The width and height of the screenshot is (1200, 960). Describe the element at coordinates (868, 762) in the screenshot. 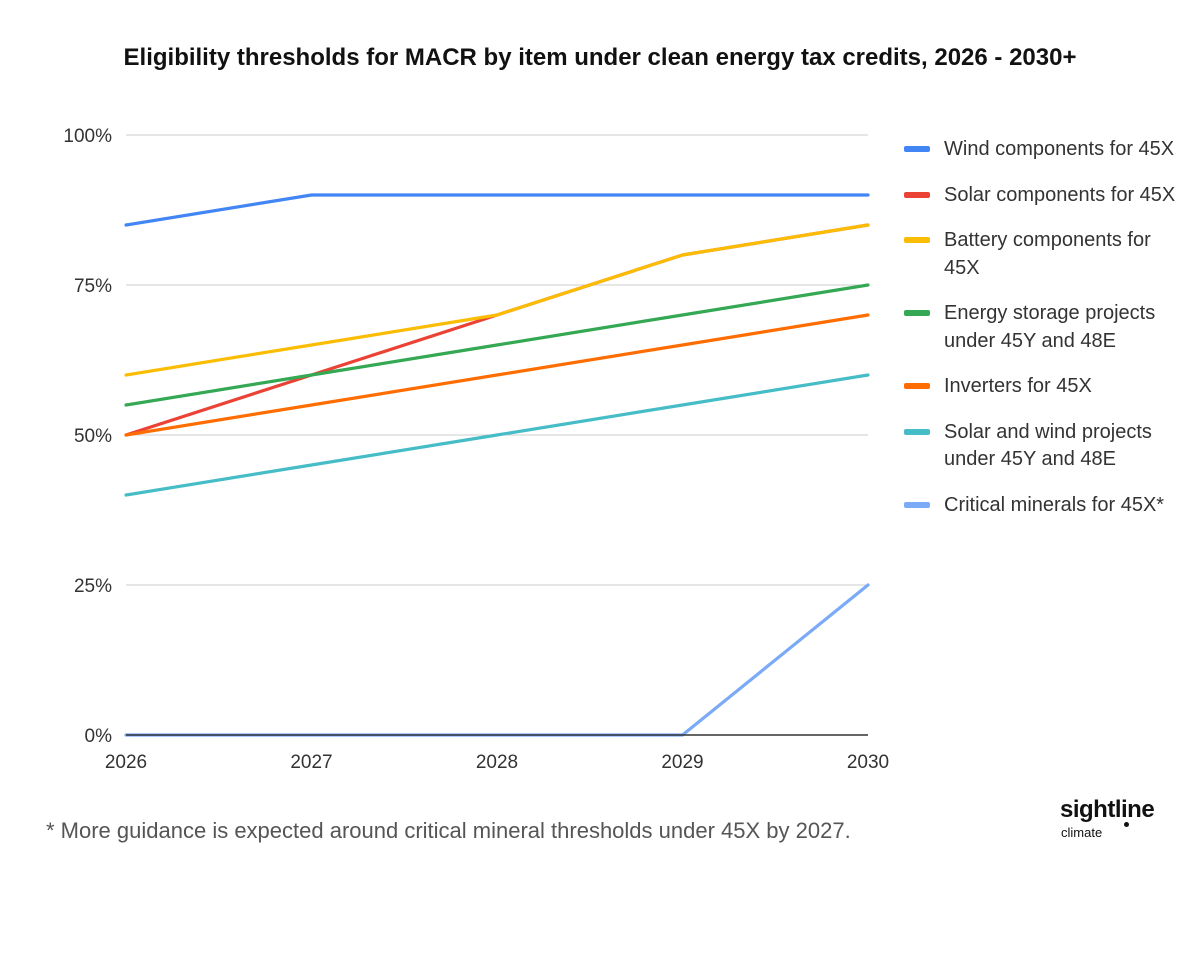

I see `x-tick-label: 2030` at that location.